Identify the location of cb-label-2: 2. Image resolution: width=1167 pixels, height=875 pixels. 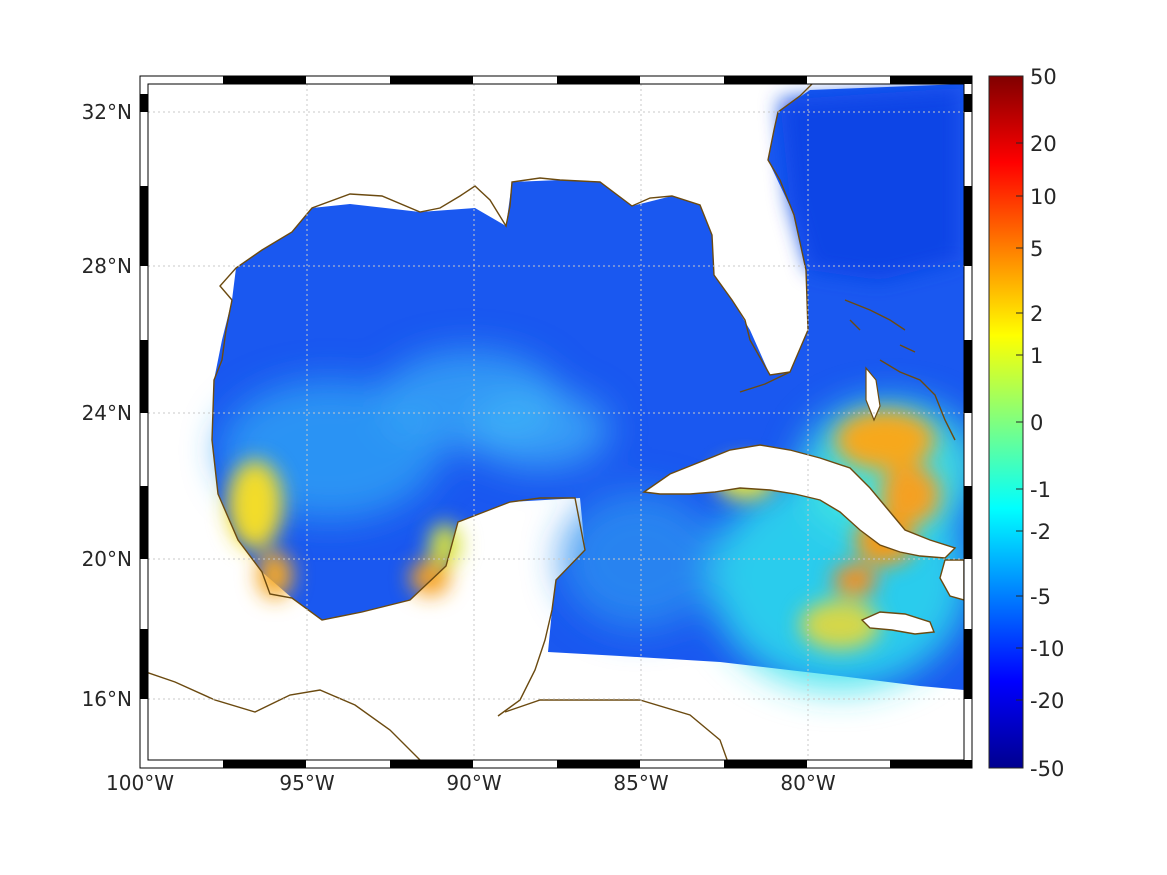
(1036, 314).